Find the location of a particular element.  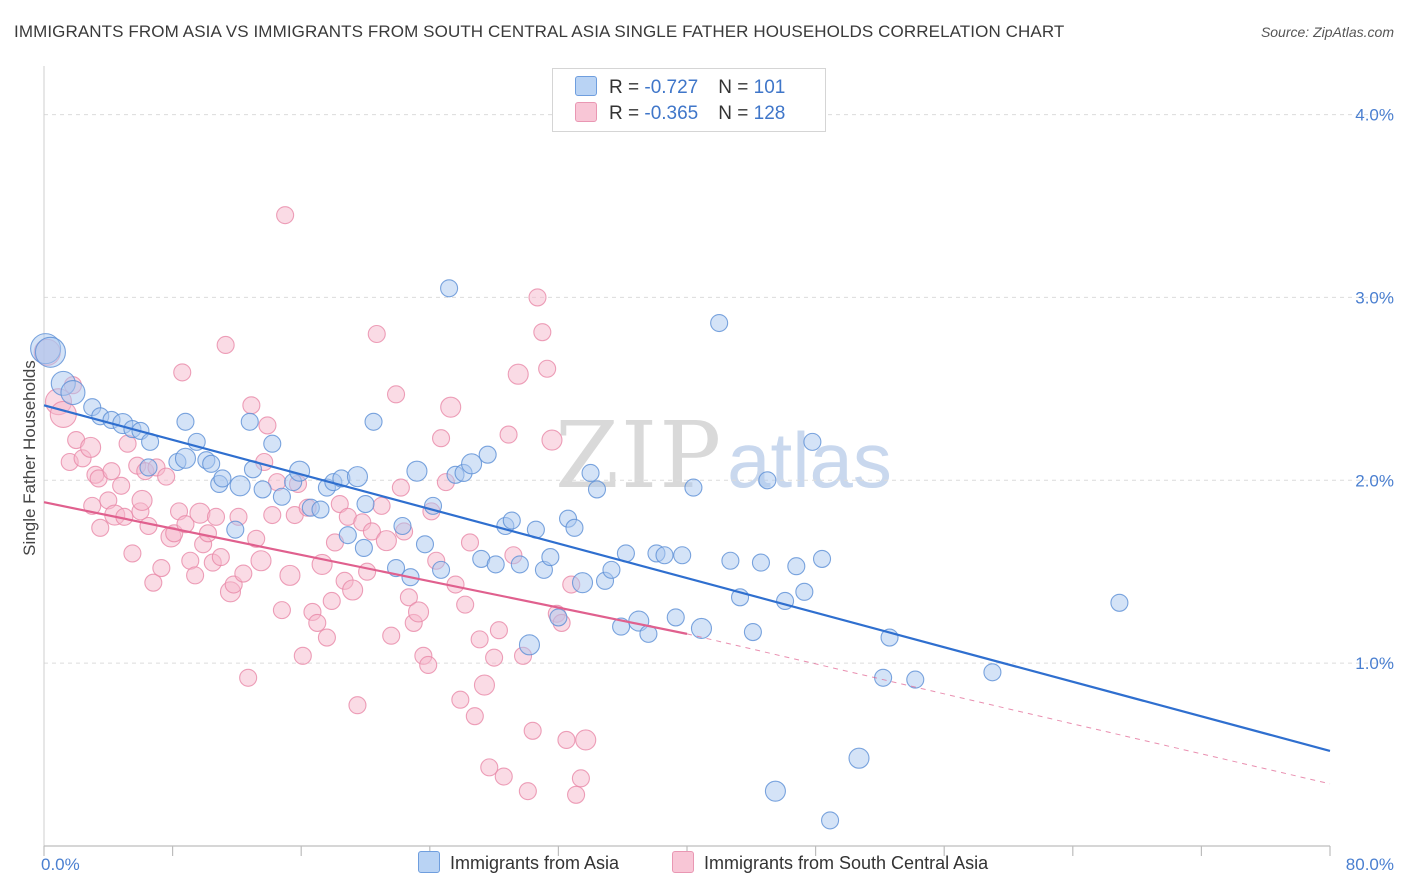

x-tick-label: 0.0% is located at coordinates (60, 864).